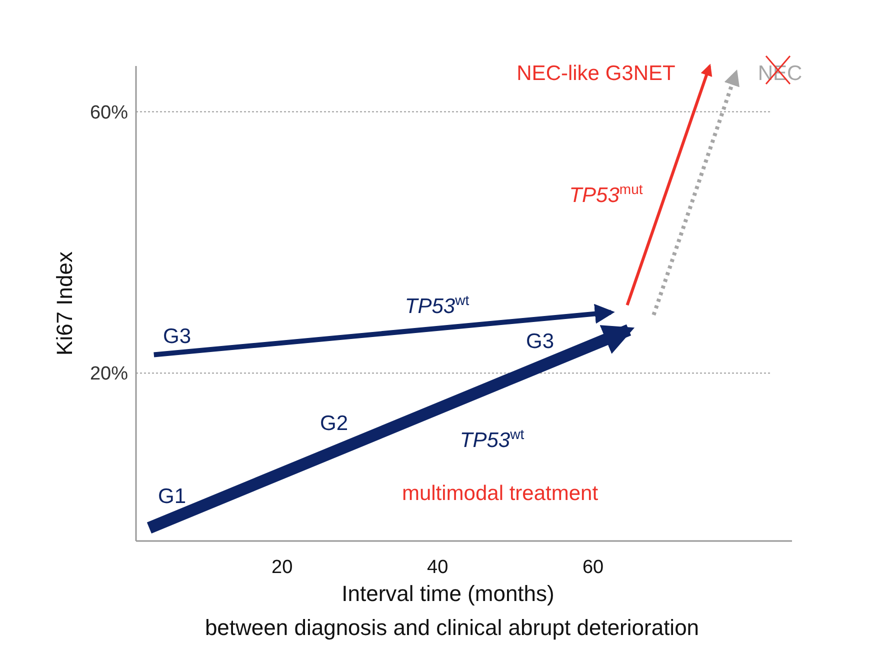  I want to click on annotation: G2, so click(334, 423).